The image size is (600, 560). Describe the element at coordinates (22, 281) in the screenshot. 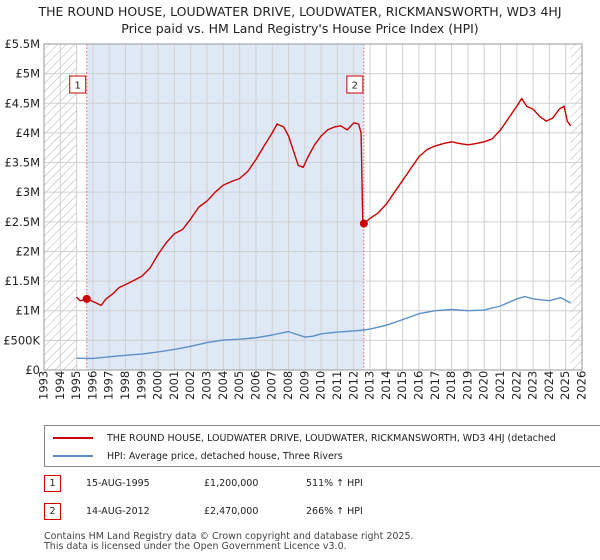

I see `y-tick-label: £1.5M` at that location.